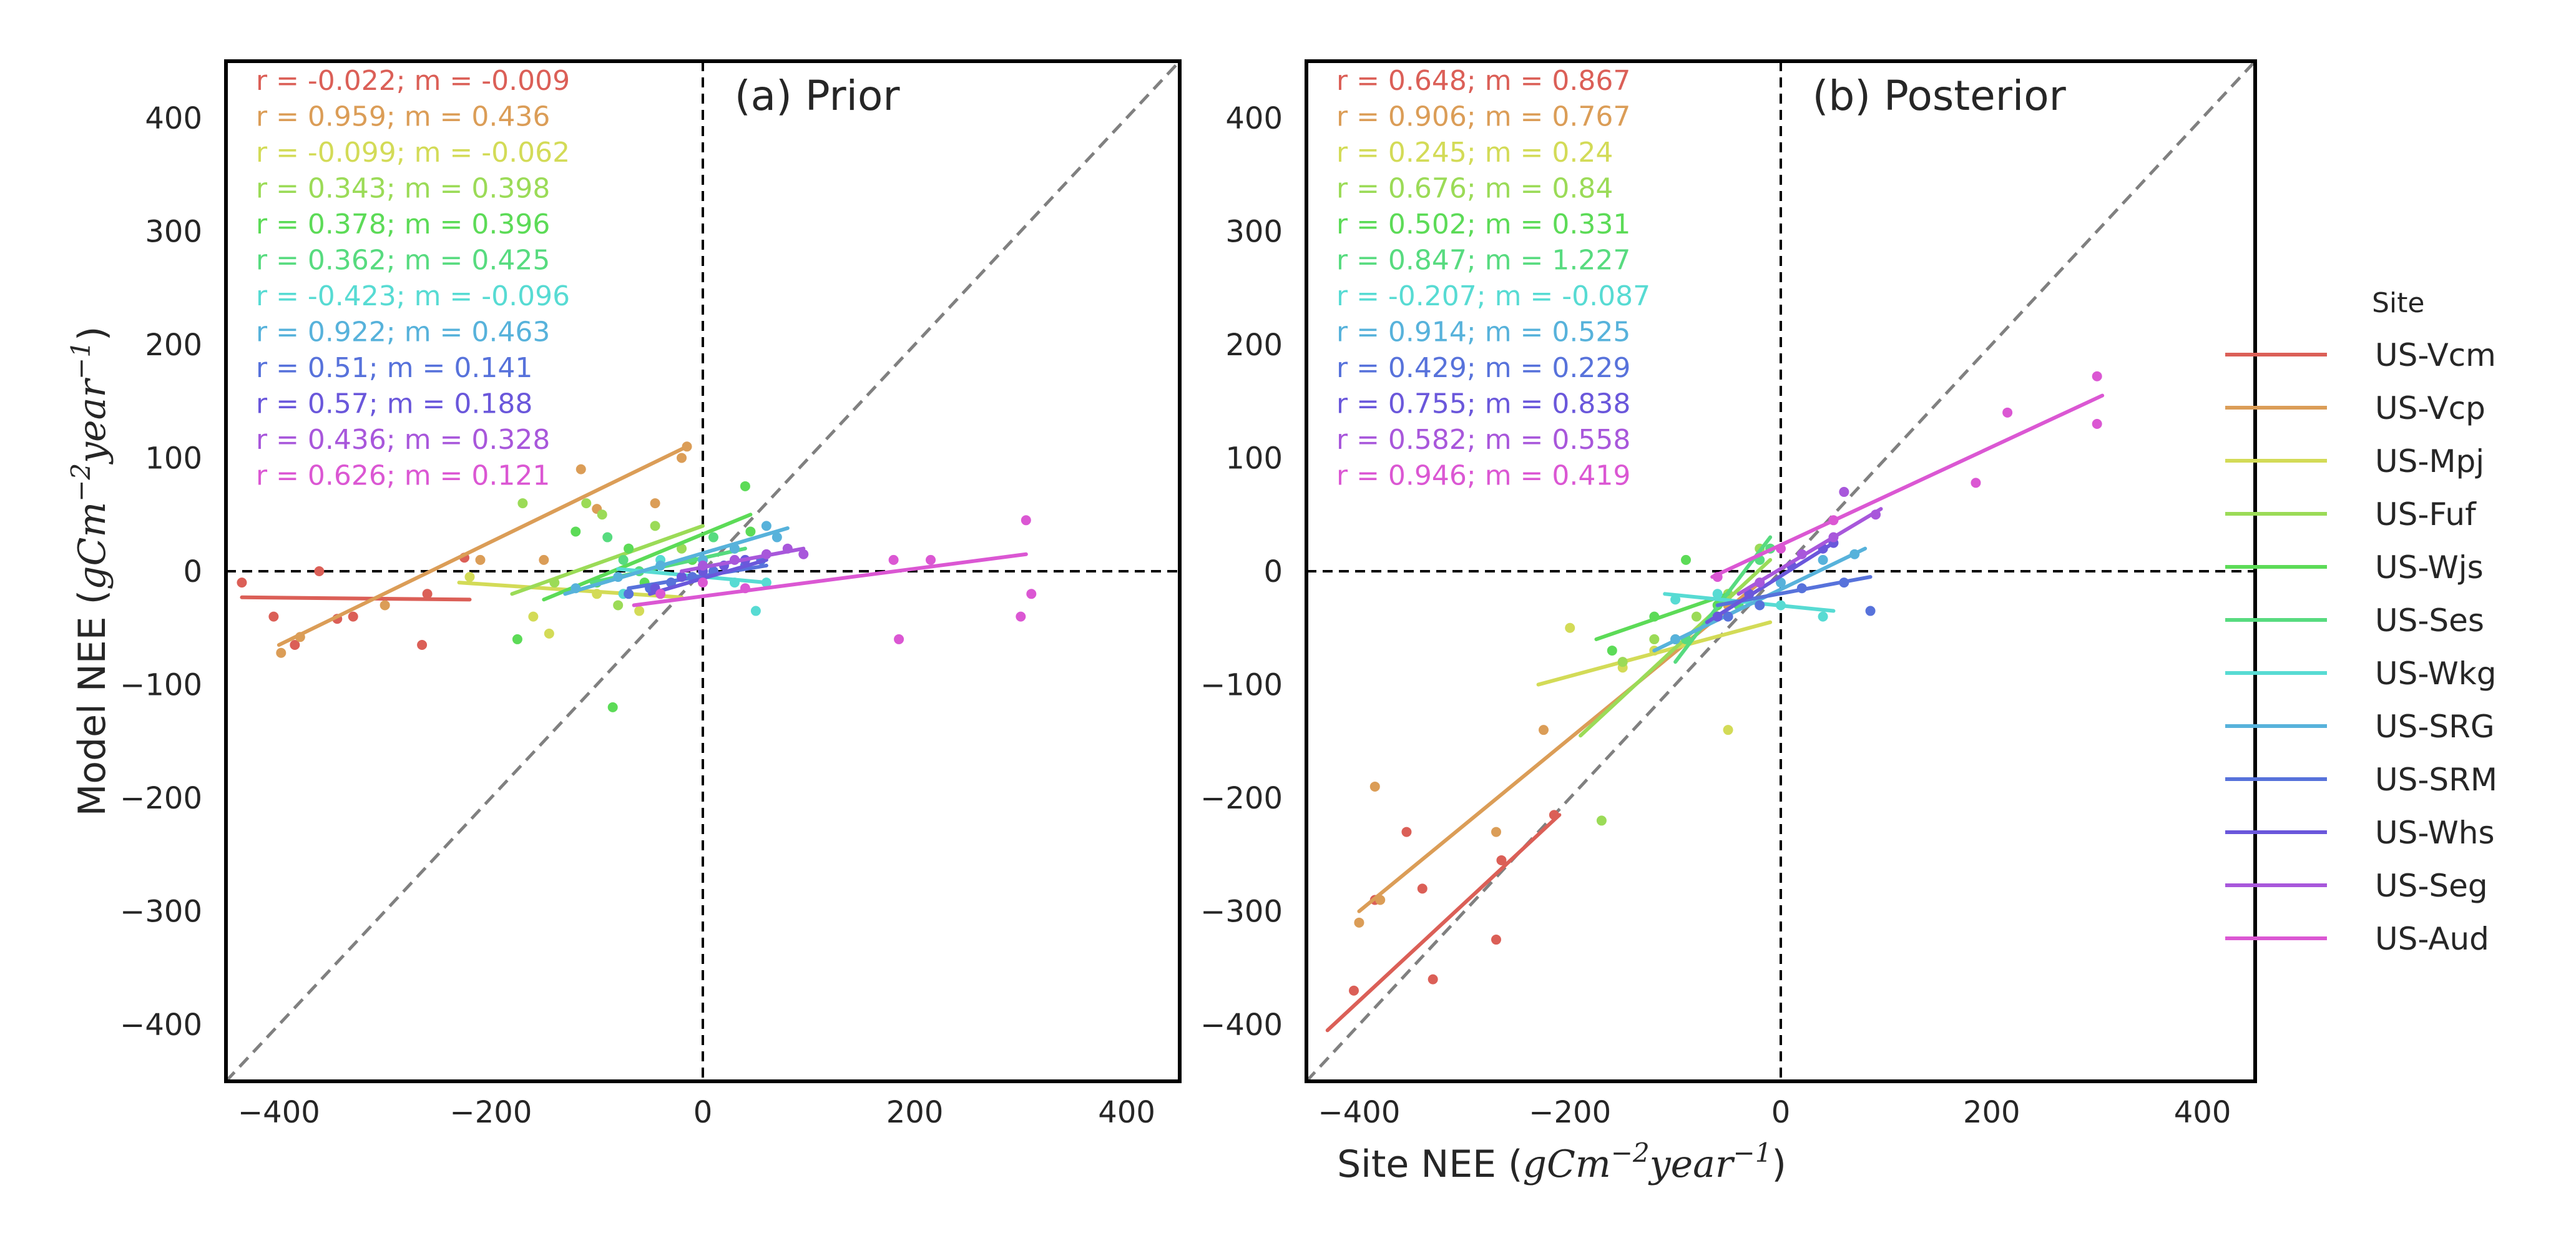 The height and width of the screenshot is (1243, 2576). I want to click on legend-label: US-Wkg, so click(2435, 674).